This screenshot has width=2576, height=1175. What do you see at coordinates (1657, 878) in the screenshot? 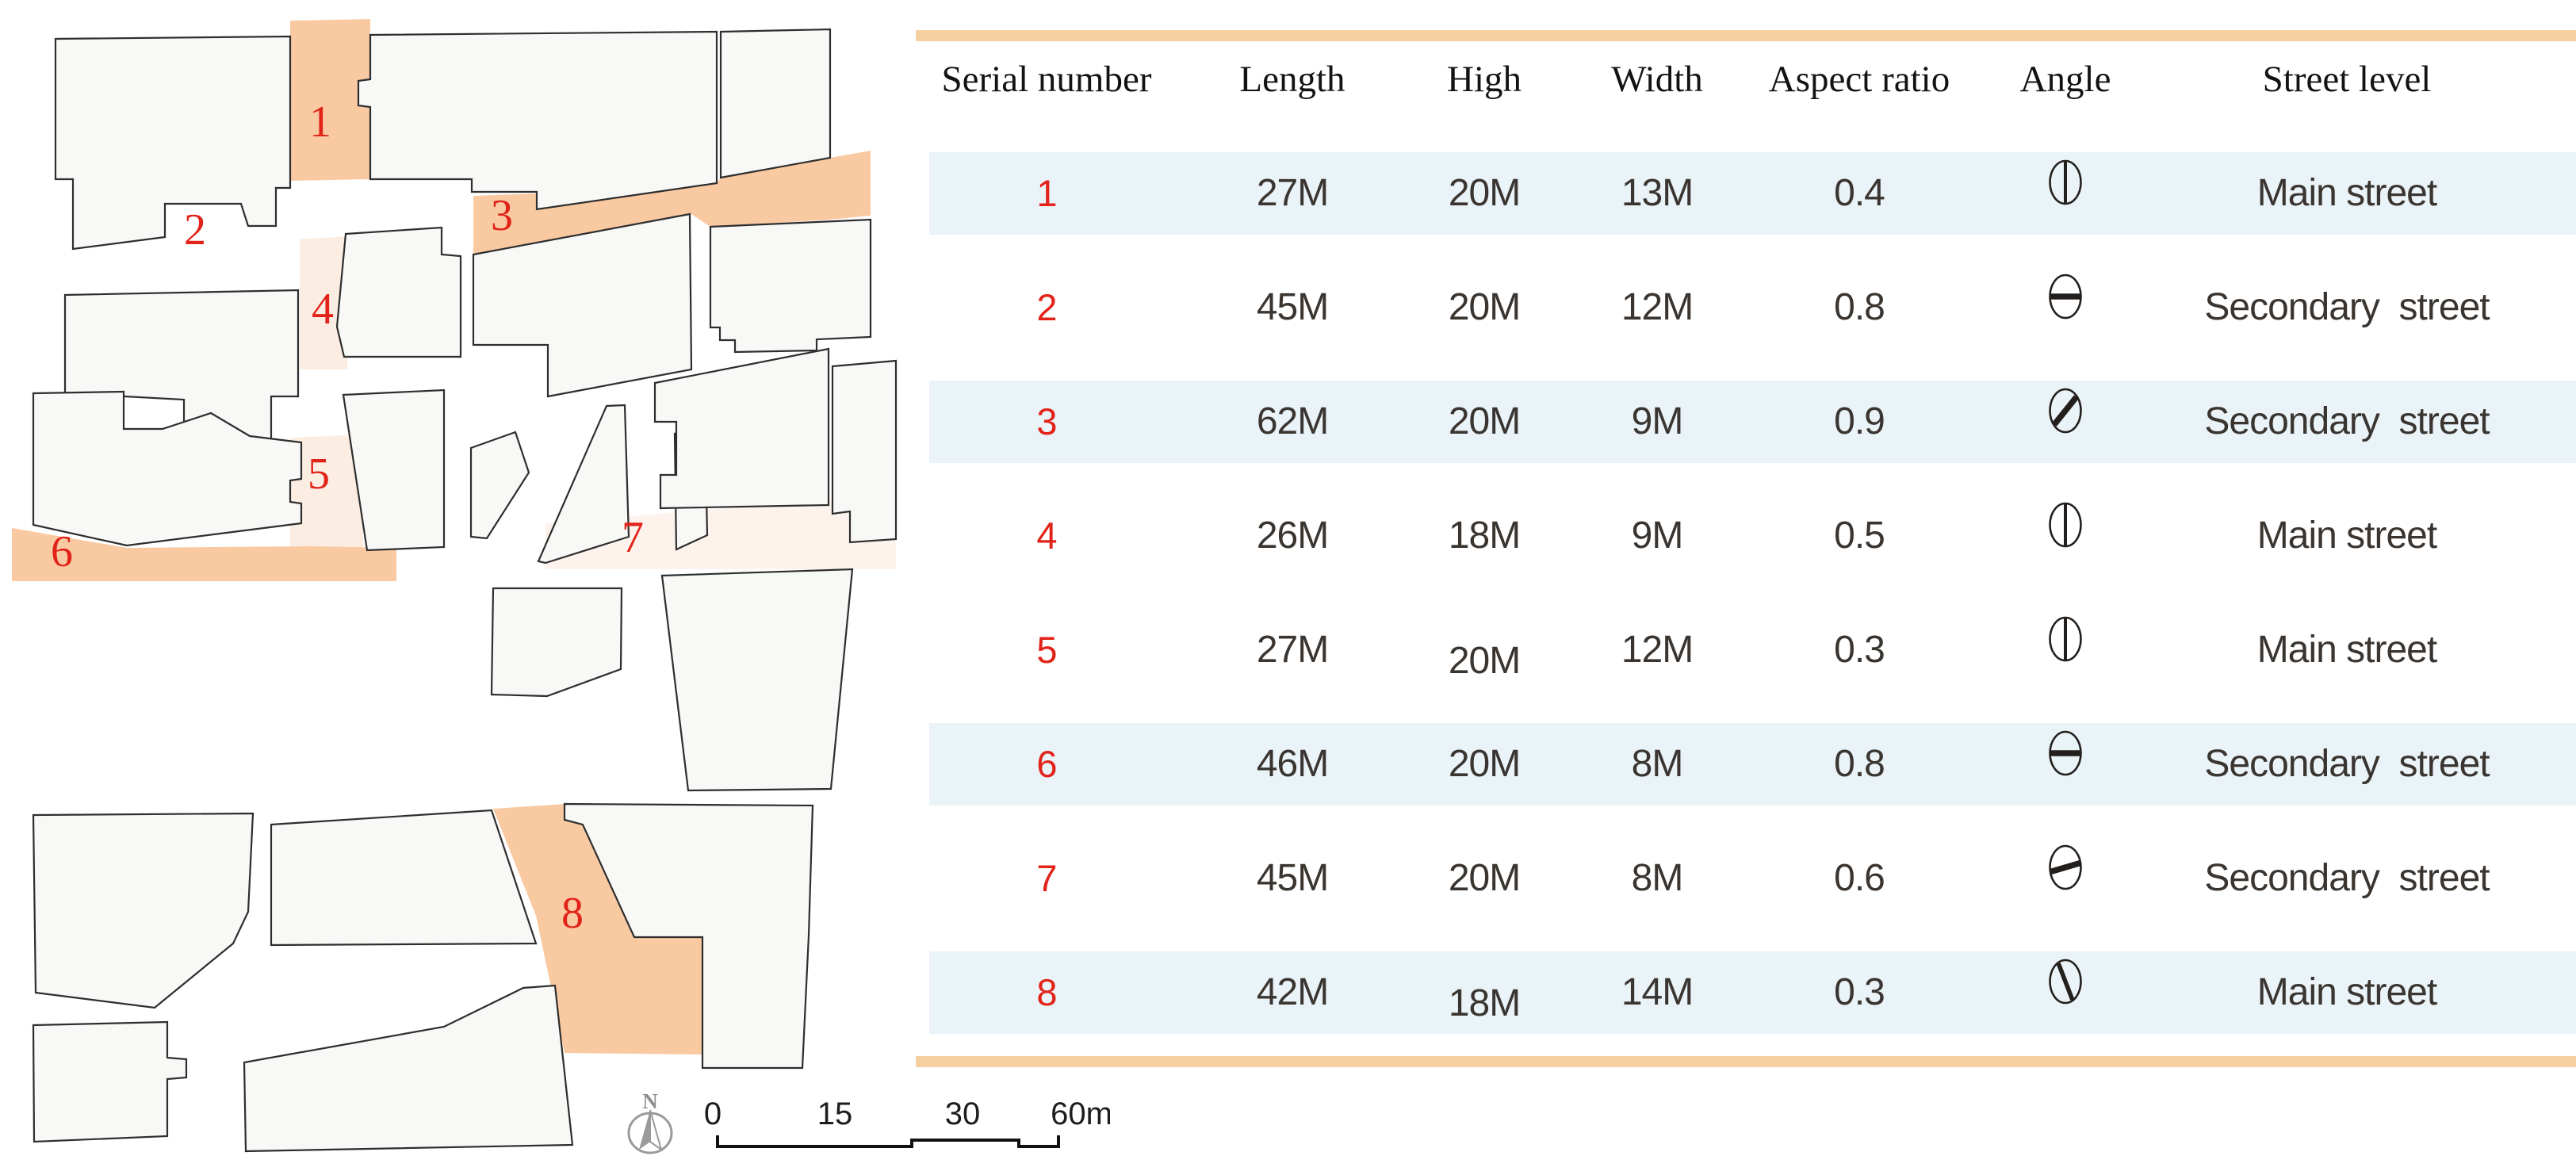
I see `width-cell-row-7: 8M` at bounding box center [1657, 878].